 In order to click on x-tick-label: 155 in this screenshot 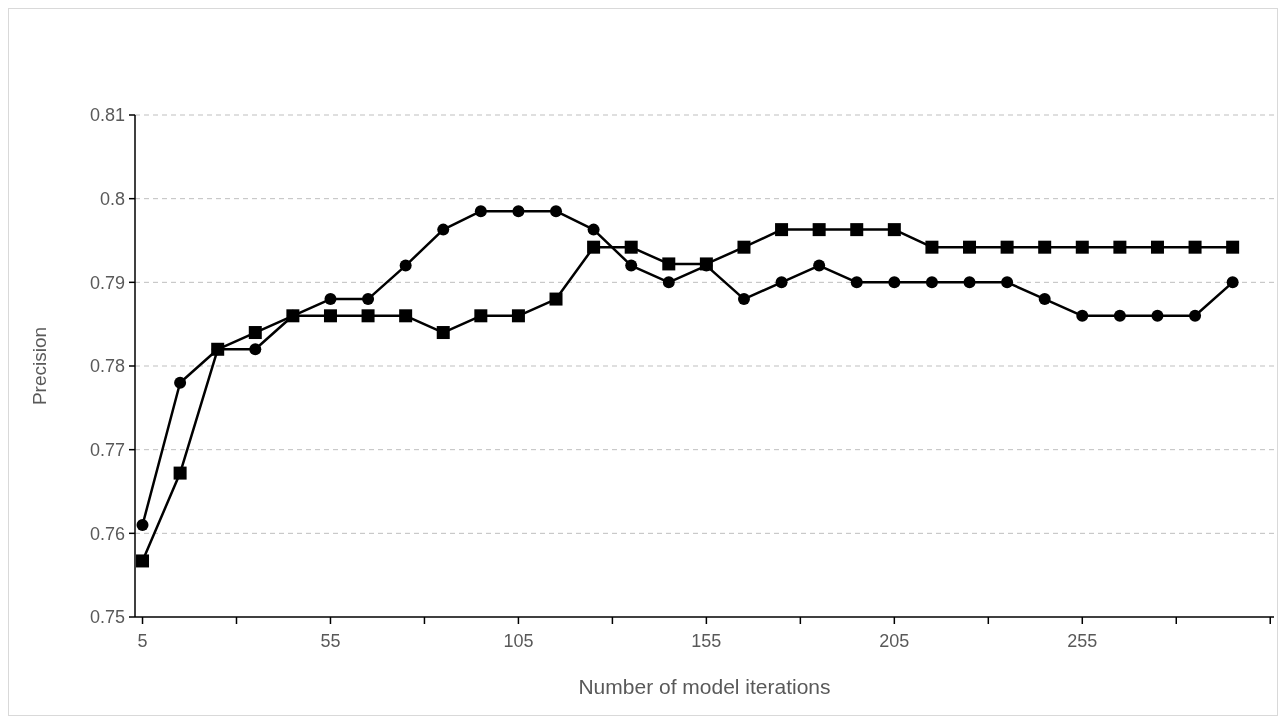, I will do `click(706, 641)`.